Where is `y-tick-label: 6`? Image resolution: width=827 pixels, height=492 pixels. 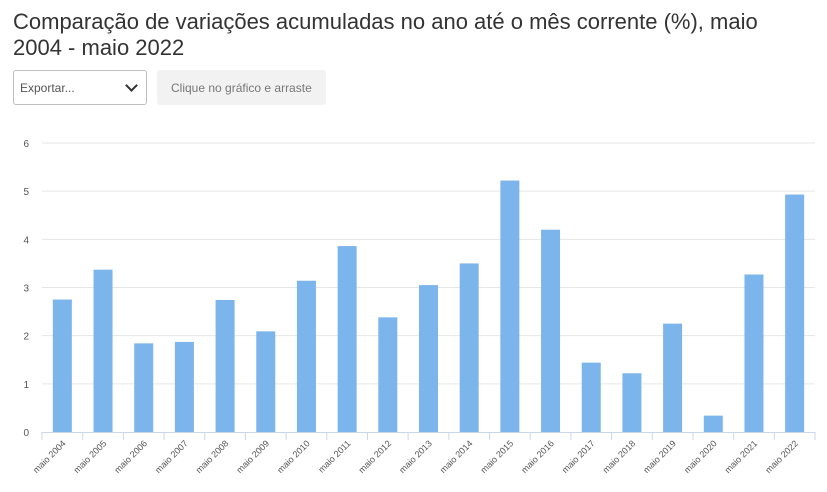 y-tick-label: 6 is located at coordinates (26, 144).